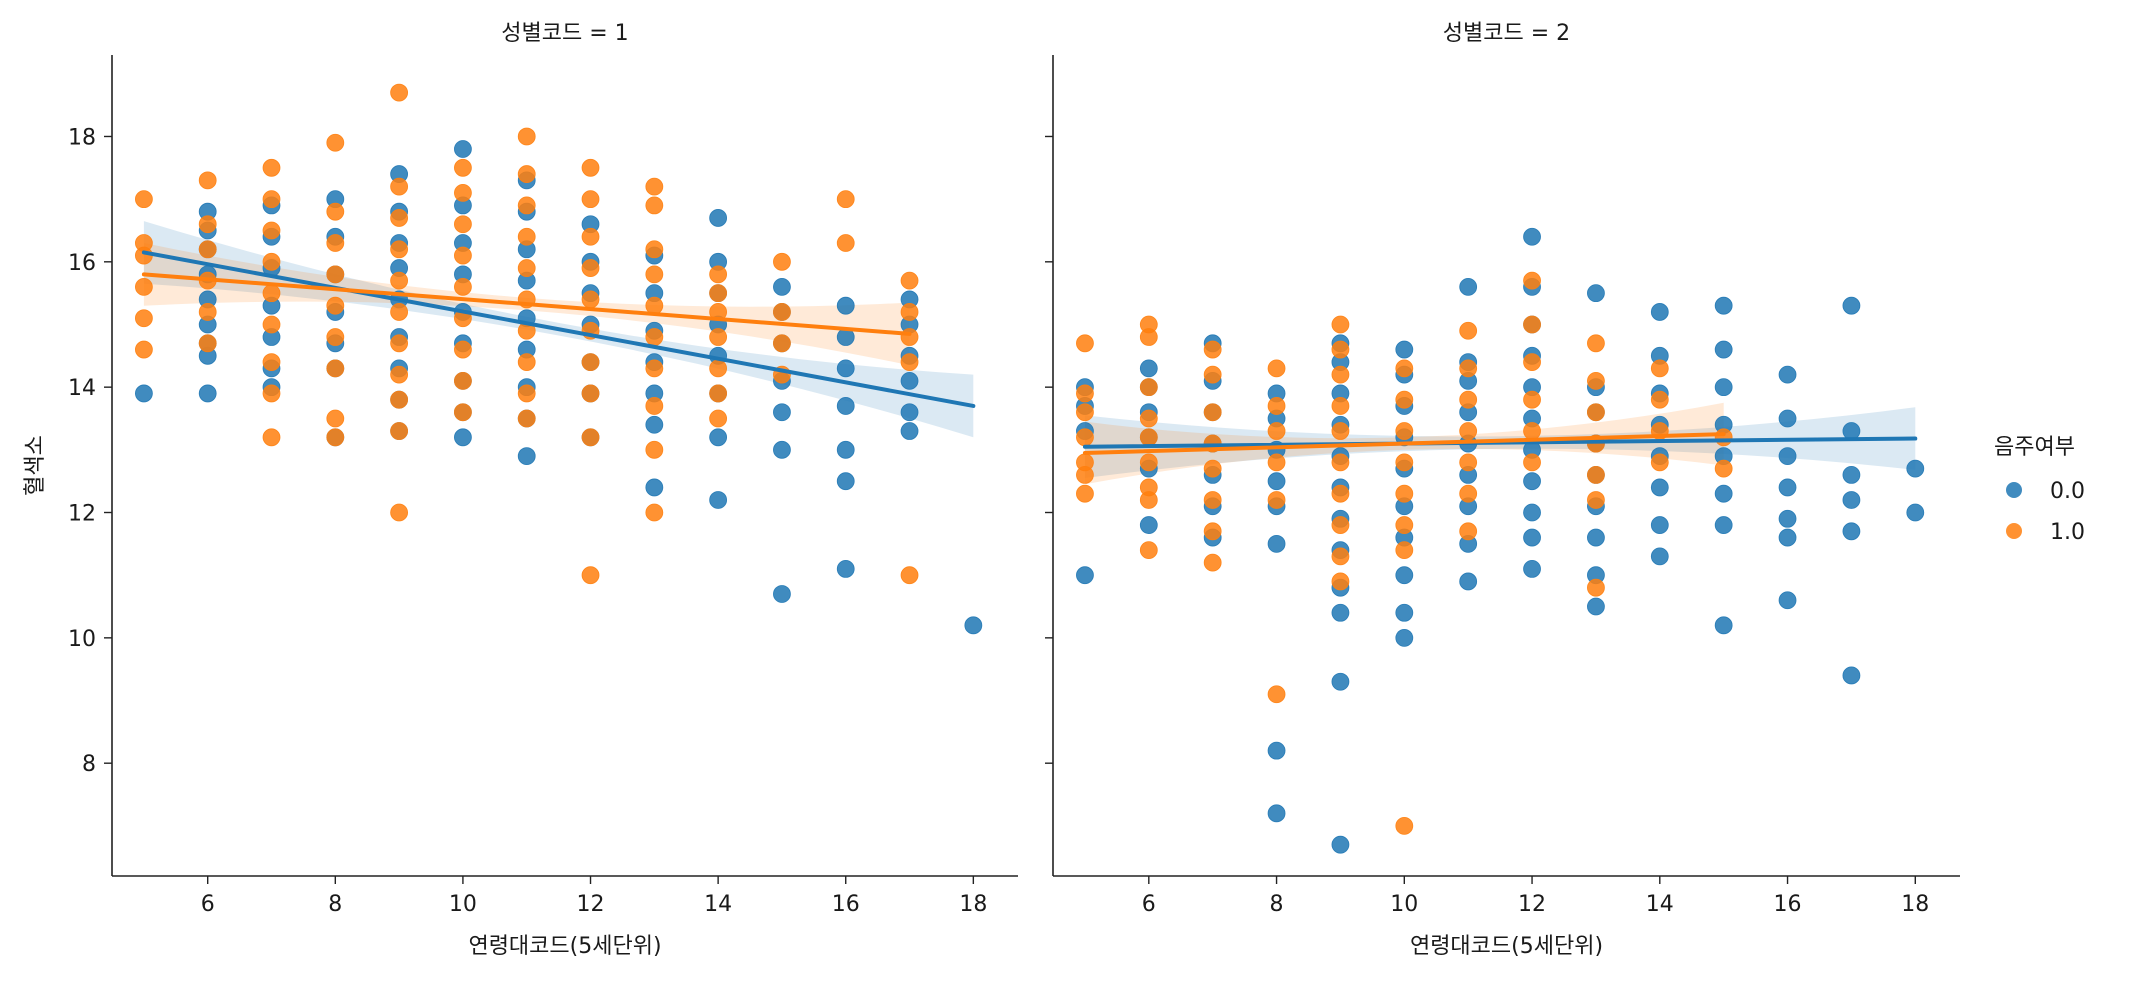  What do you see at coordinates (208, 904) in the screenshot?
I see `x-tick-label: 6` at bounding box center [208, 904].